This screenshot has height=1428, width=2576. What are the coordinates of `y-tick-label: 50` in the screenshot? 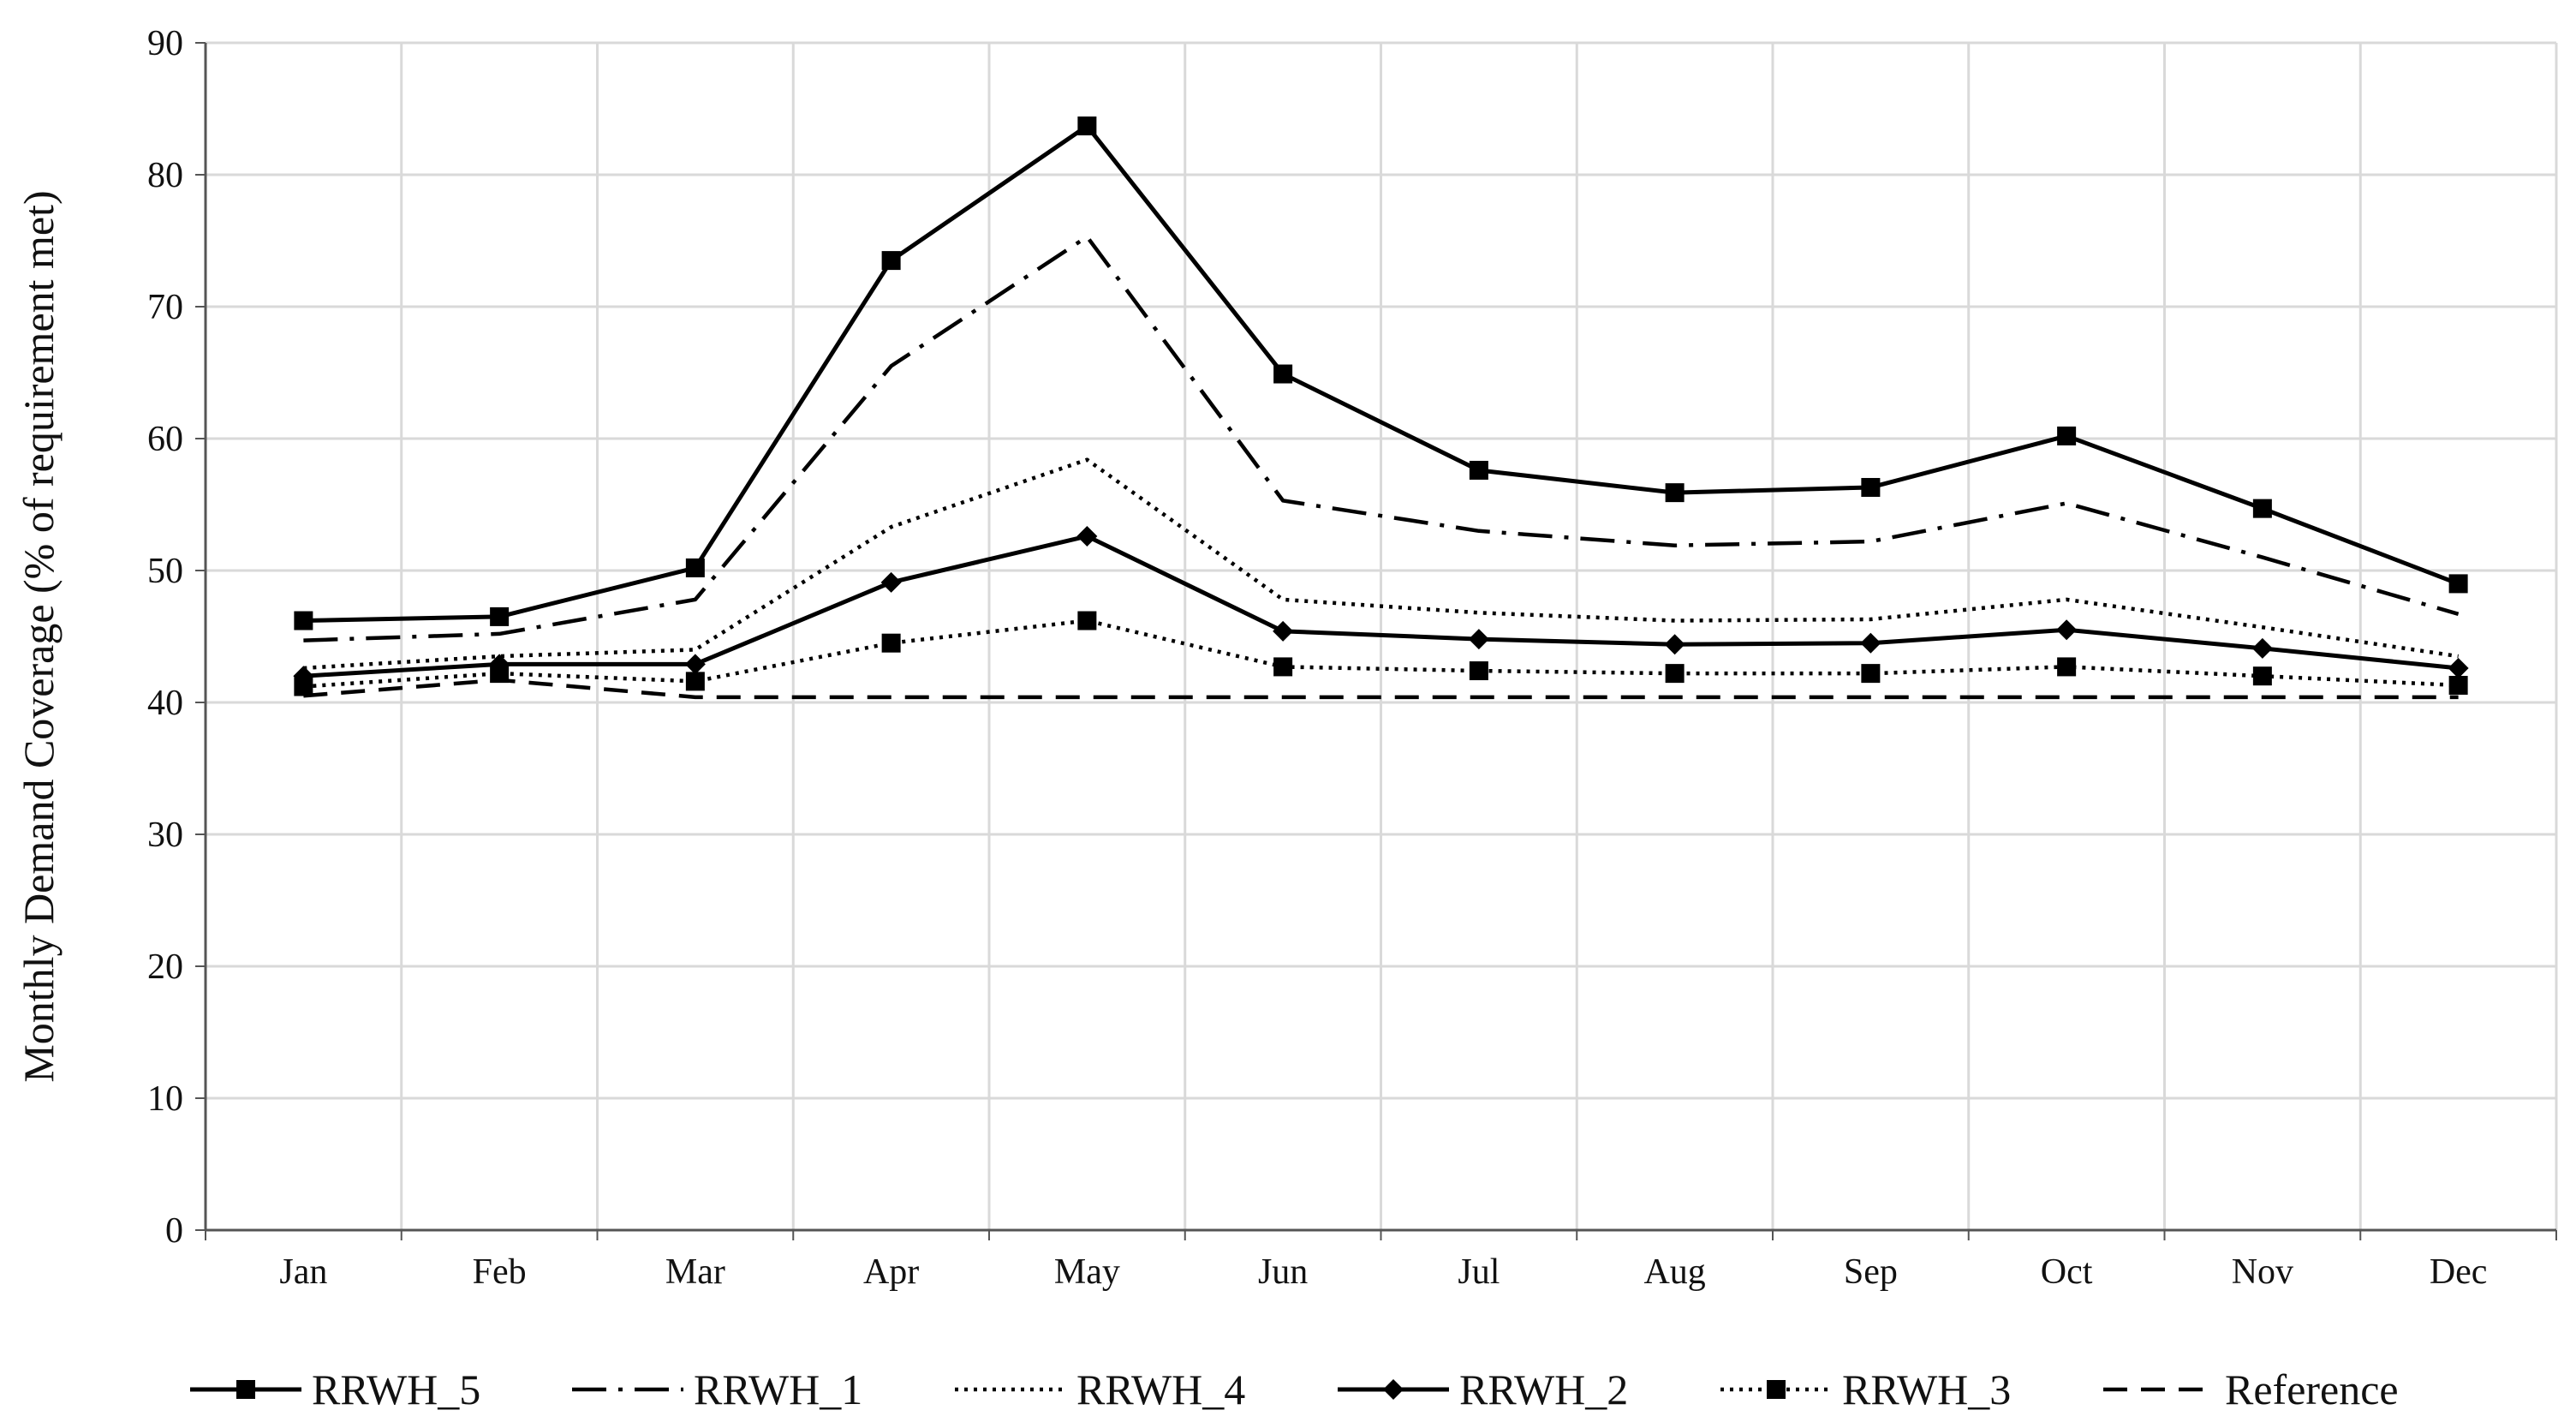 It's located at (165, 572).